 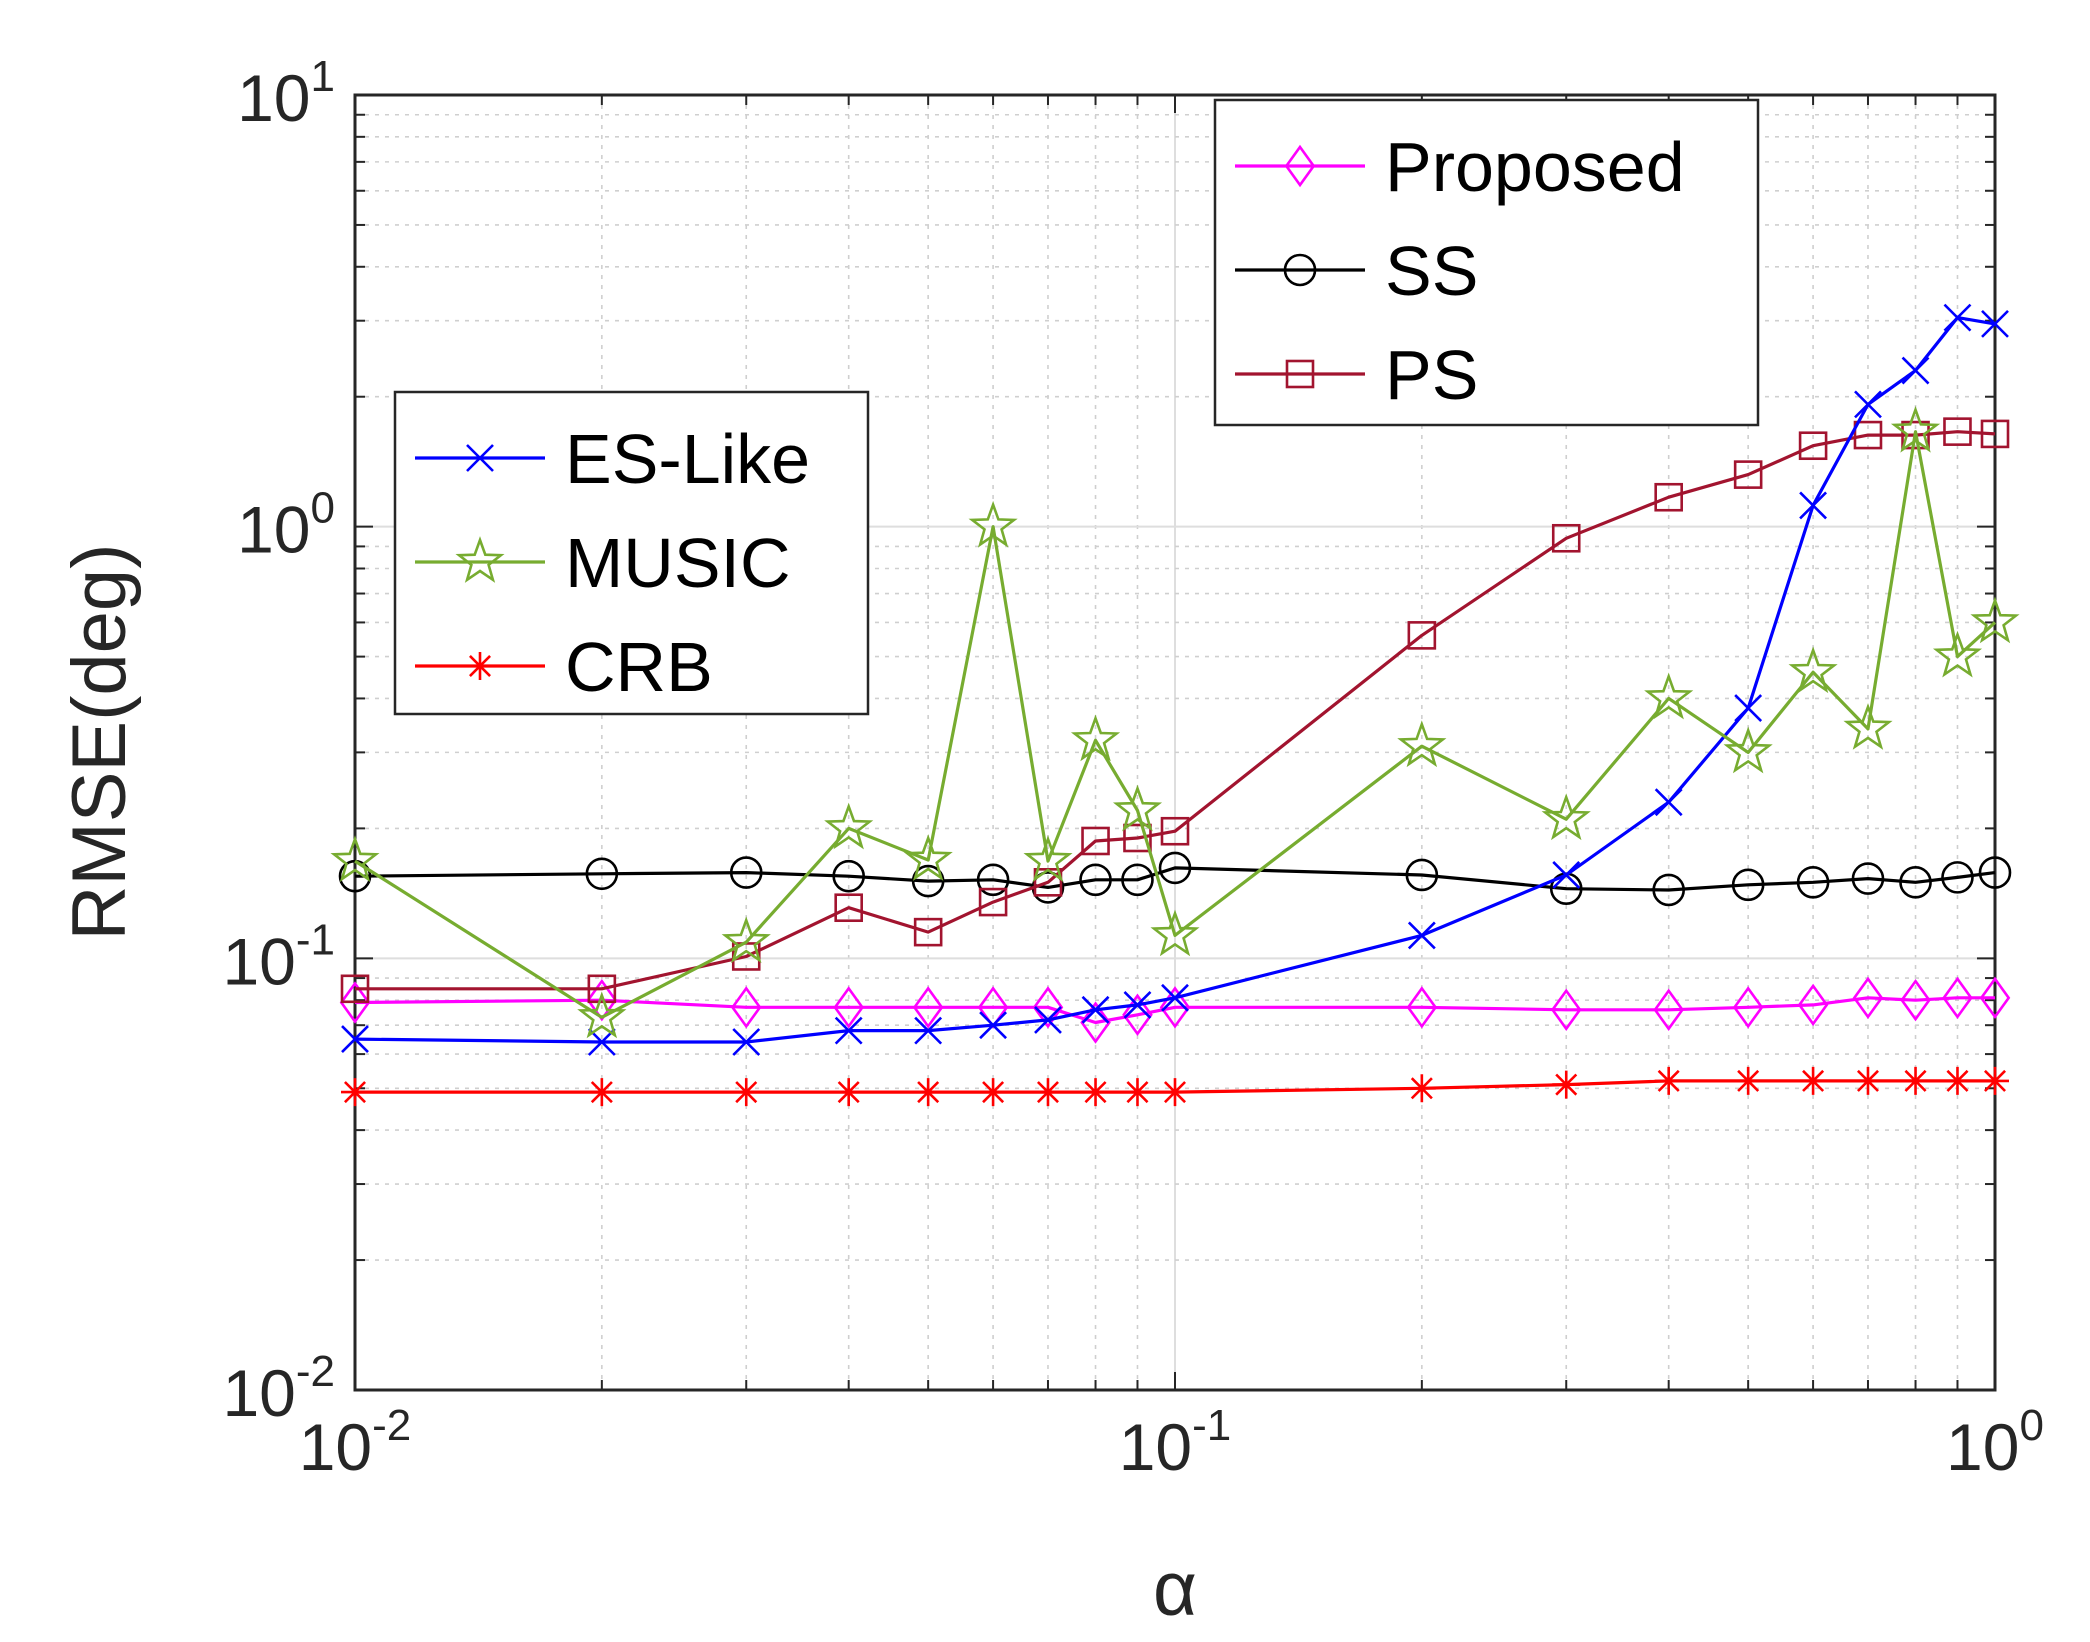 I want to click on legend-marker-ss, so click(x=1300, y=270).